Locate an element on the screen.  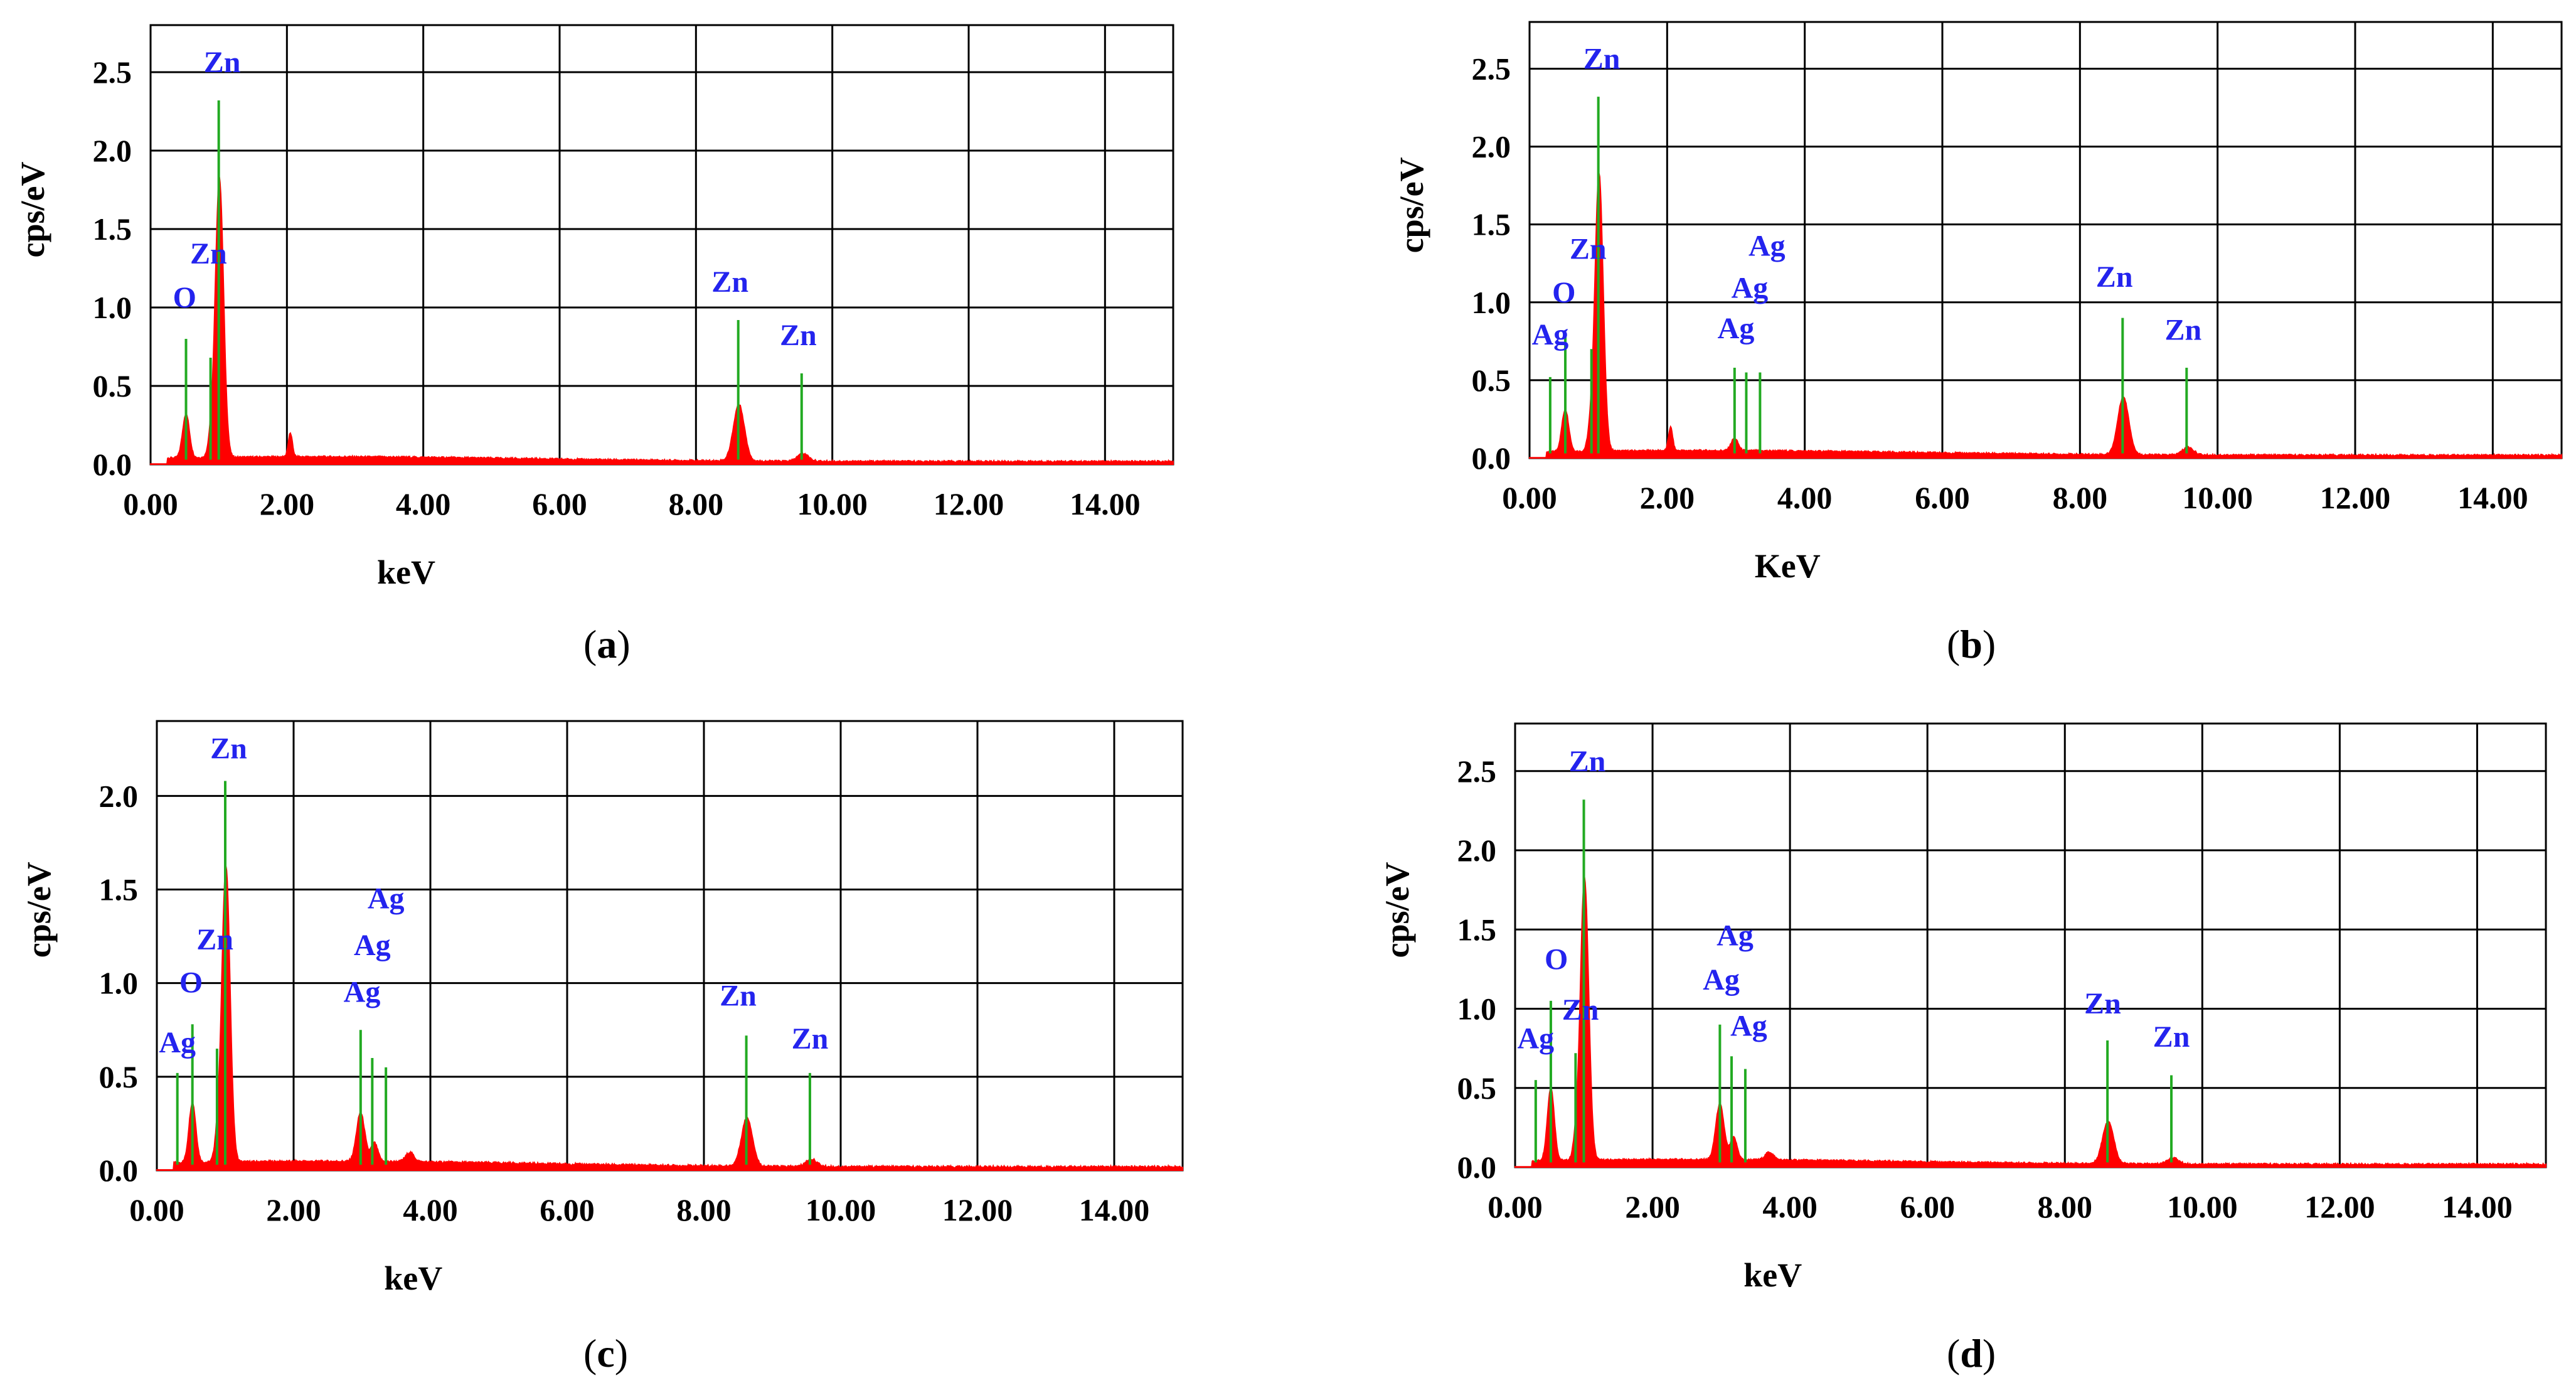
caption-d: (d) is located at coordinates (1971, 1354).